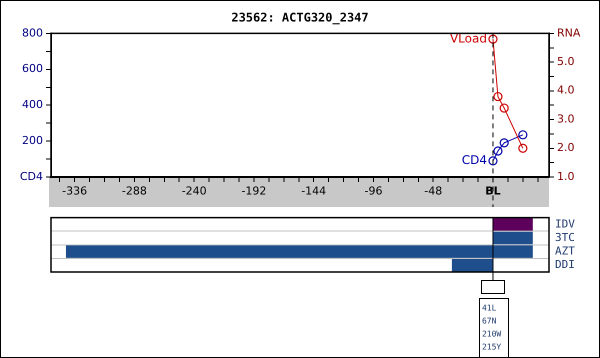 The height and width of the screenshot is (358, 600). I want to click on x-tick-label: -96, so click(373, 191).